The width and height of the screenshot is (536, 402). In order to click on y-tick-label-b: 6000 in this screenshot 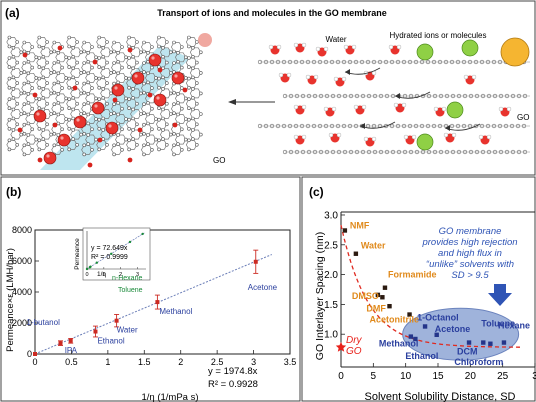, I will do `click(22, 261)`.